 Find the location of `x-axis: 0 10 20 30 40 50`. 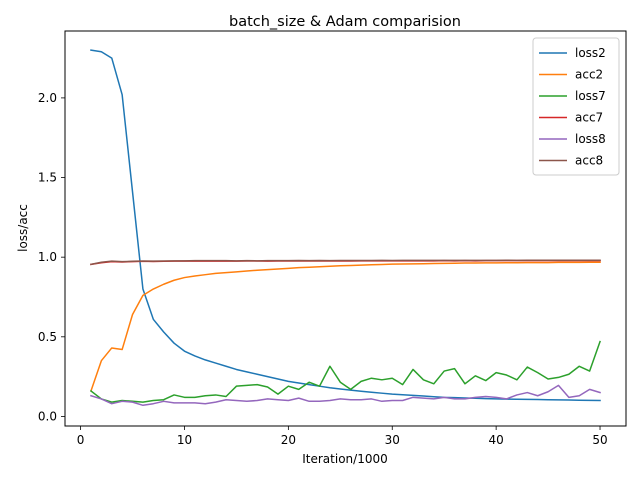

x-axis: 0 10 20 30 40 50 is located at coordinates (342, 436).